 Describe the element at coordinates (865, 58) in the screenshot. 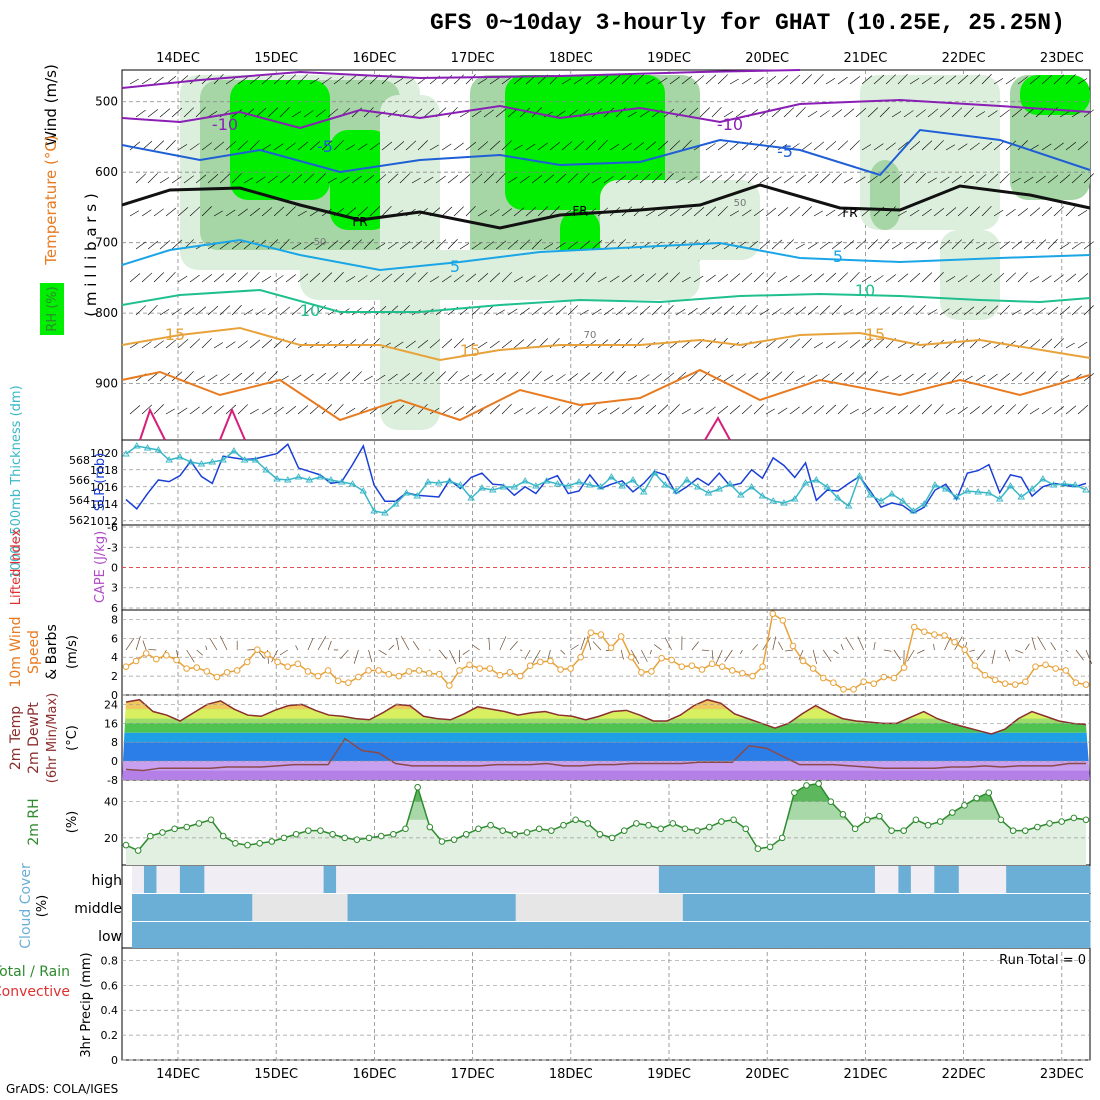

I see `x-tick-top: 21DEC` at that location.